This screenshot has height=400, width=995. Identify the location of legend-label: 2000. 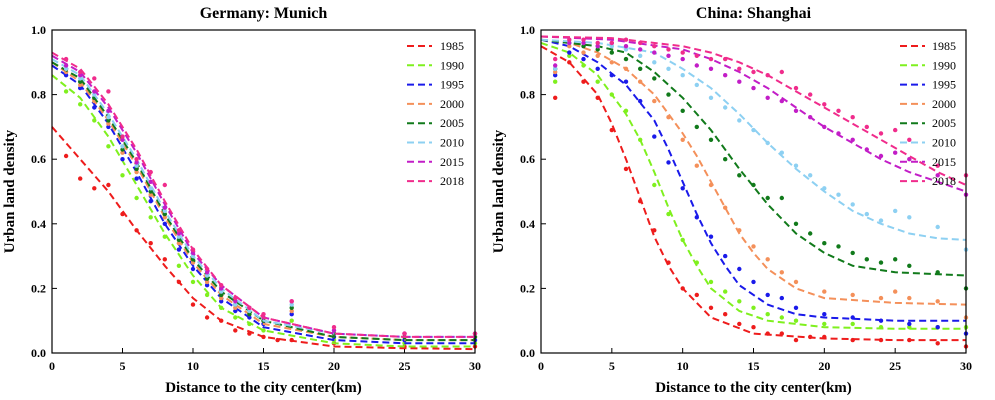
(452, 104).